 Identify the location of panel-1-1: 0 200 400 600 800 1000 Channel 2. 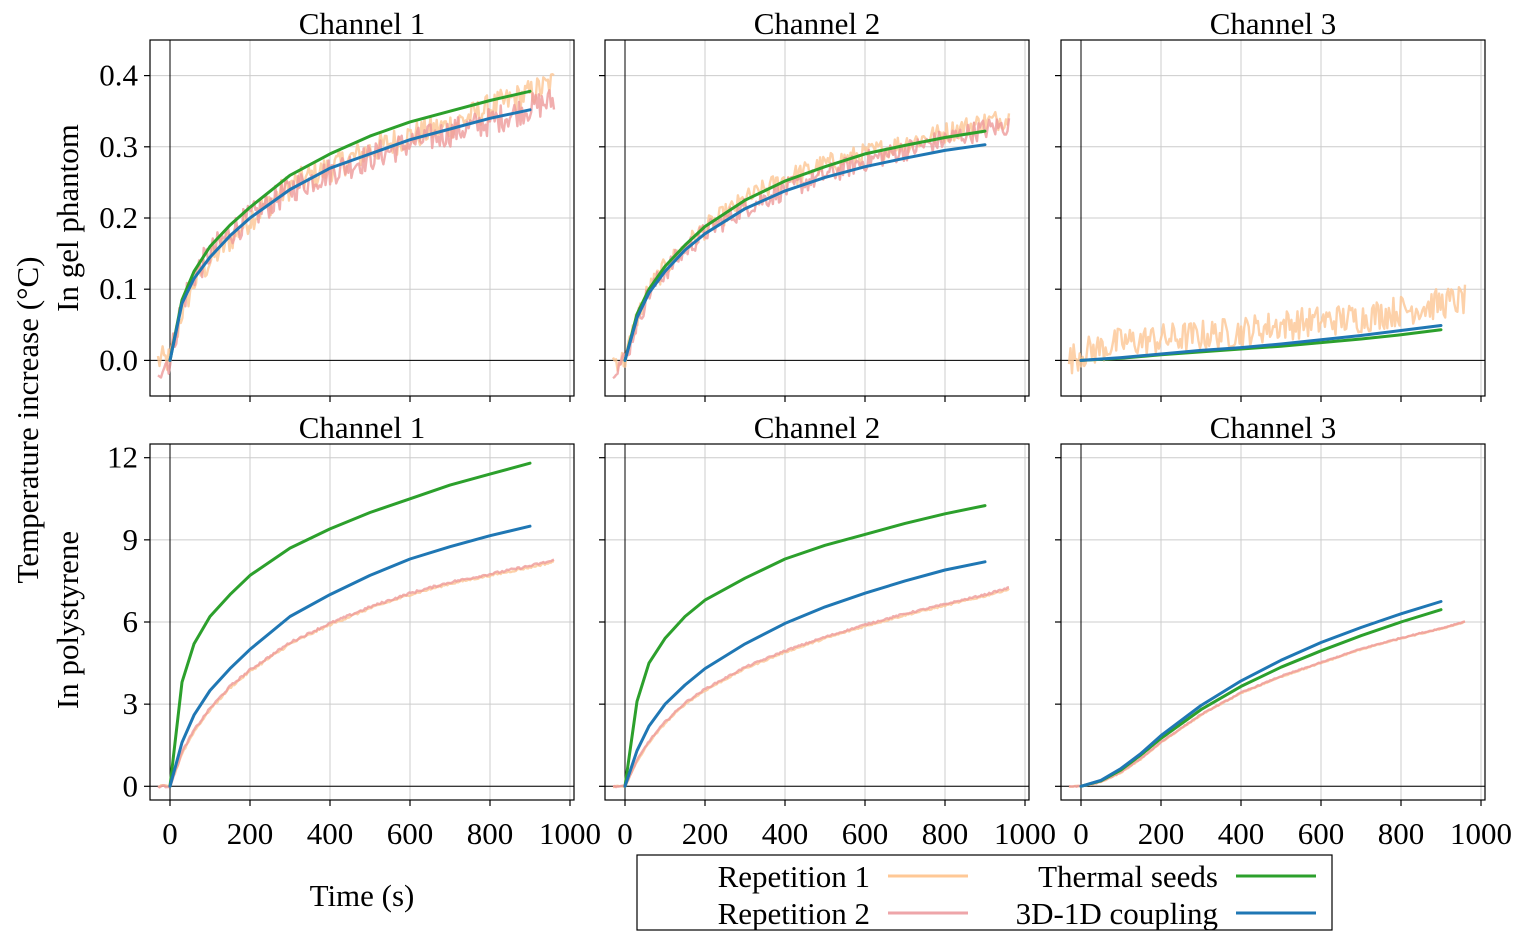
(827, 630).